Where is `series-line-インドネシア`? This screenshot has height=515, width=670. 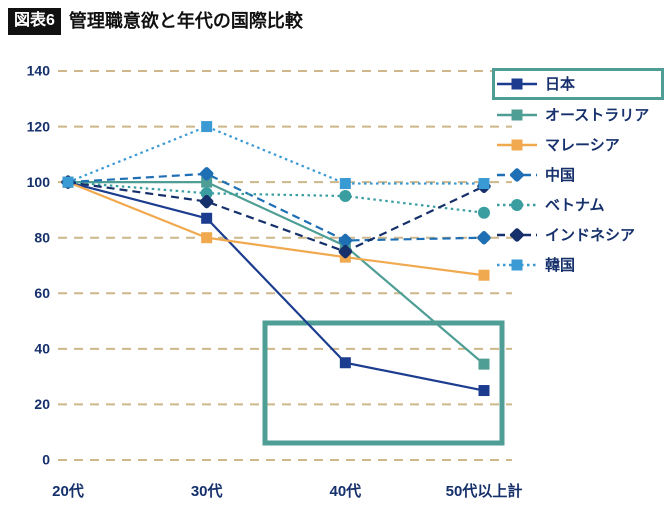
series-line-インドネシア is located at coordinates (276, 217).